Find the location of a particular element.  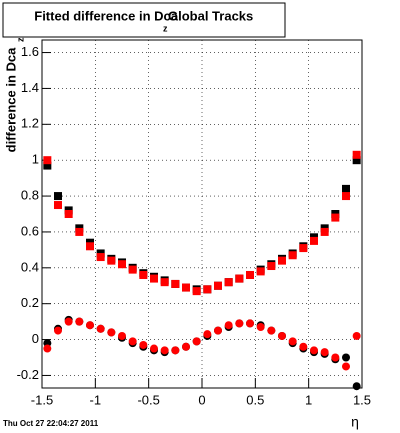

timestamp: Thu Oct 27 22:04:27 2011 is located at coordinates (51, 423).